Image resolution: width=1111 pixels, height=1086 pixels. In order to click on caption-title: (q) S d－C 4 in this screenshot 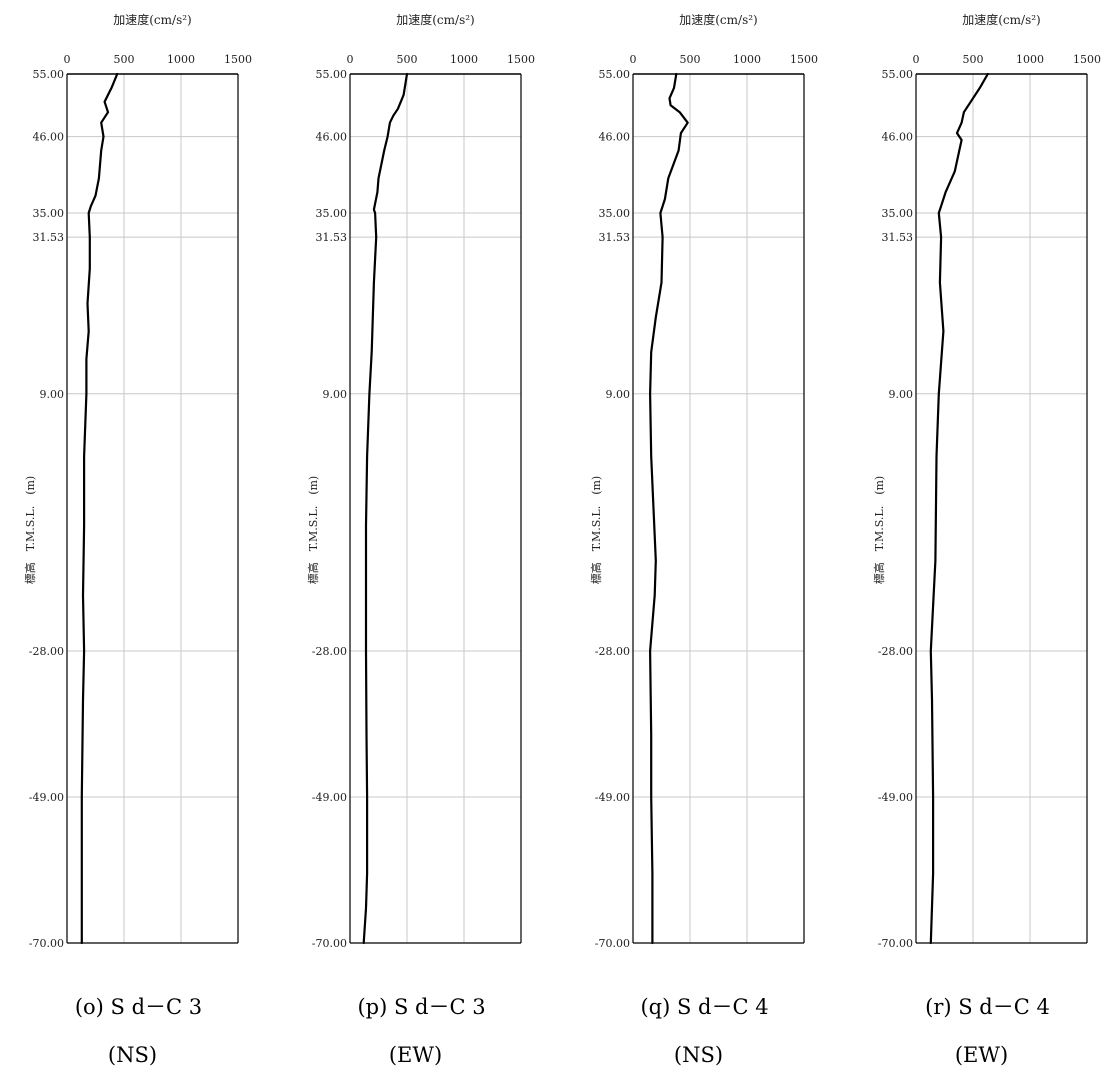, I will do `click(704, 1007)`.